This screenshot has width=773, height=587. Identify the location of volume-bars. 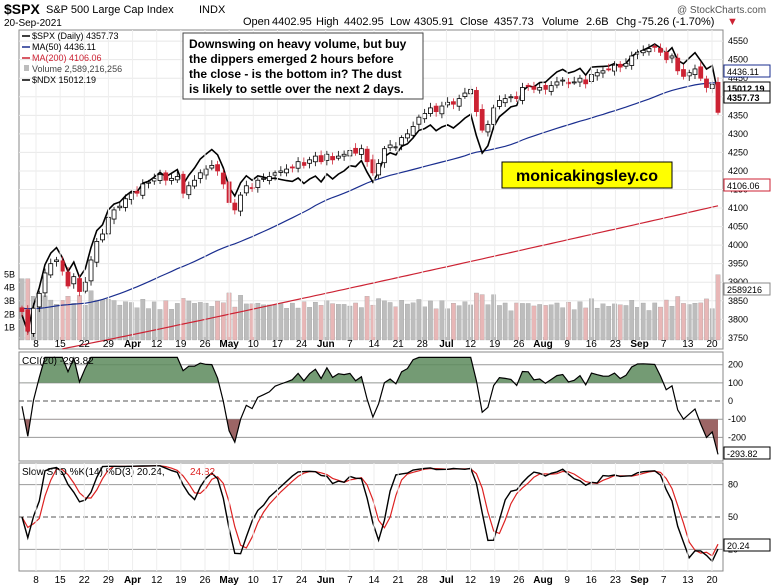
(370, 307).